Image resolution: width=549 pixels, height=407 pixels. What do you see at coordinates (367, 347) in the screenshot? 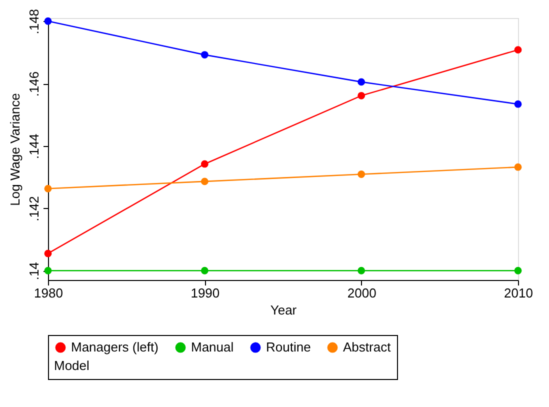
I see `legend-label: Abstract` at bounding box center [367, 347].